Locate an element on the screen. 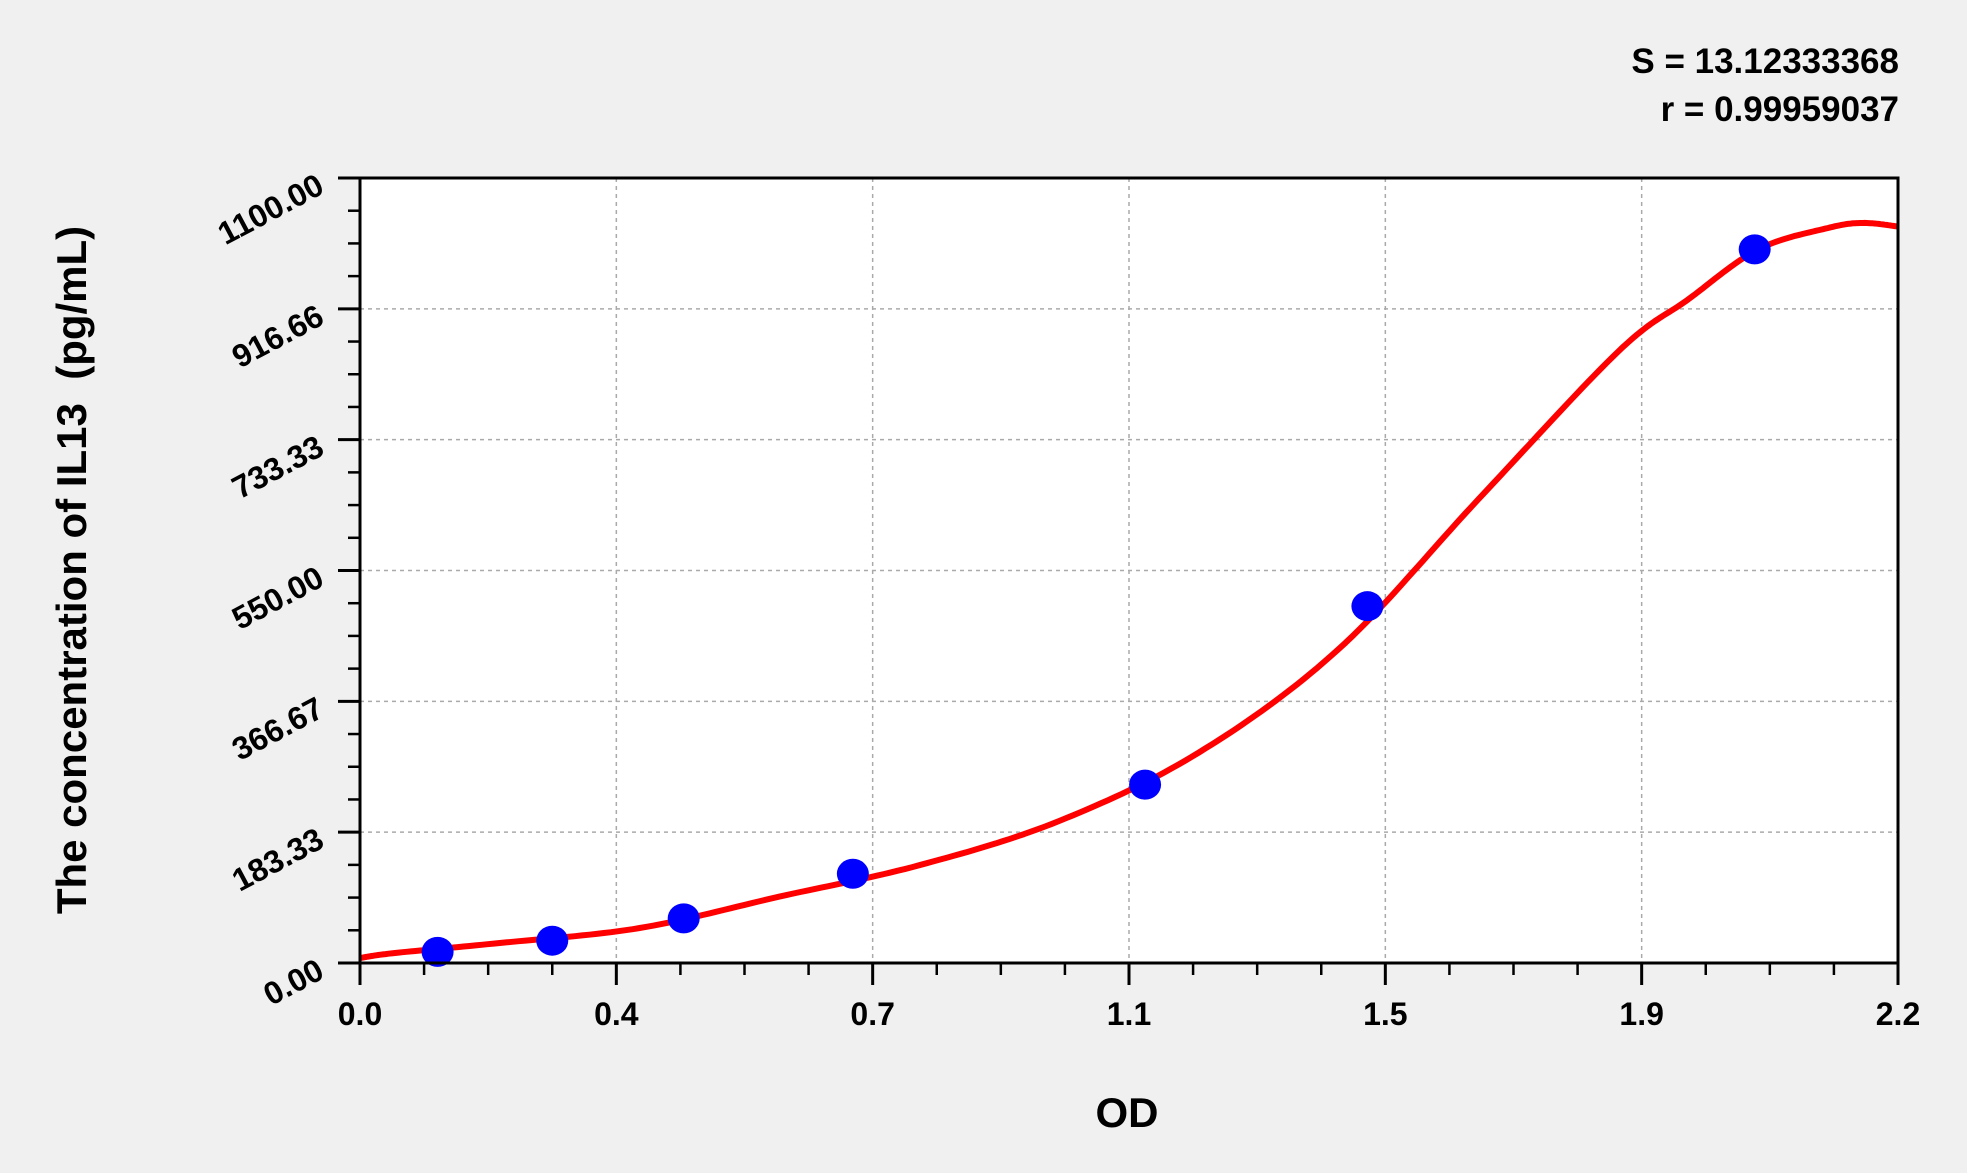 Image resolution: width=1967 pixels, height=1173 pixels. x-tick-label: 1.5 is located at coordinates (1385, 1014).